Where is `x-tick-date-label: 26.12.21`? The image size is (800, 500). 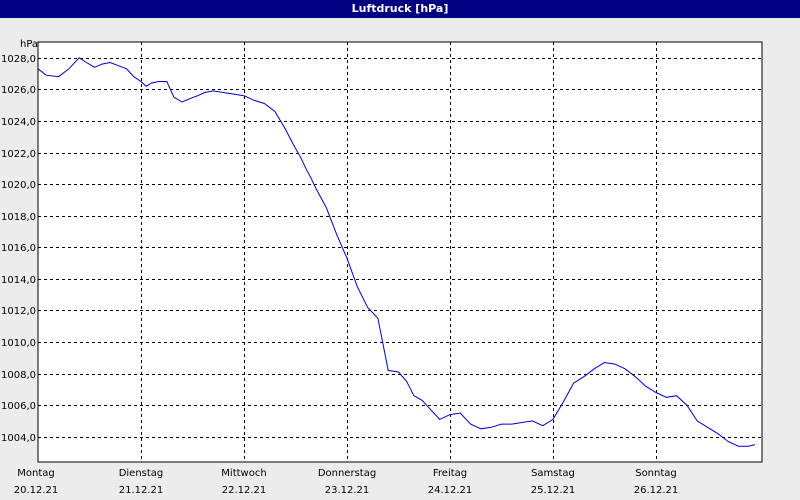 x-tick-date-label: 26.12.21 is located at coordinates (656, 490).